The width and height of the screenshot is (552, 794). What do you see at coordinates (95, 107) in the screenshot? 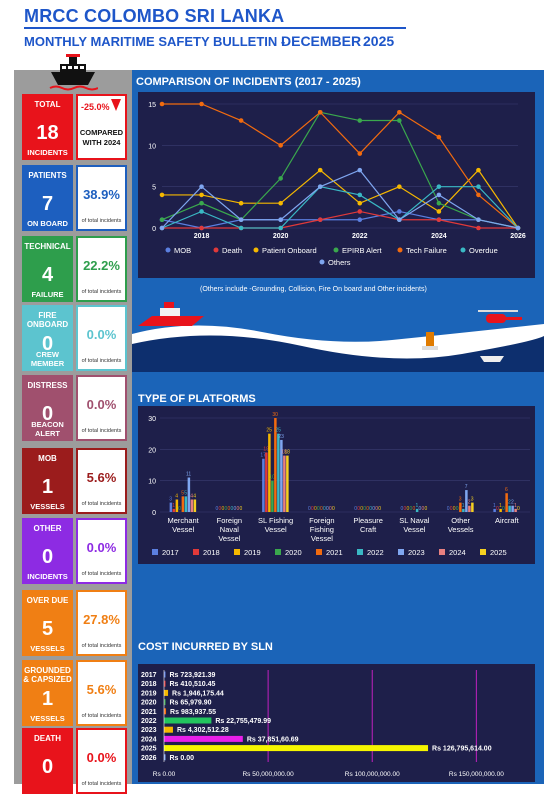
I see `card-percent-value: -25.0%` at bounding box center [95, 107].